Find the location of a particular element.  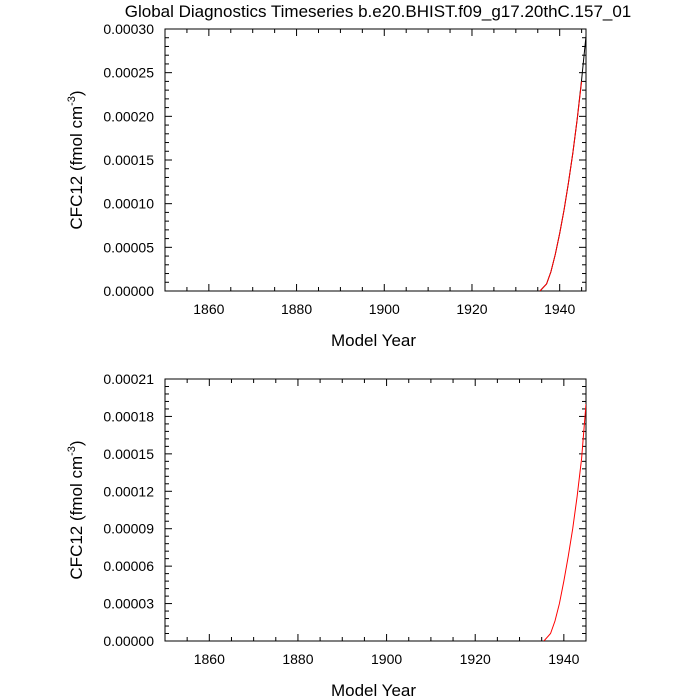

y-tick-label: 0.00018 is located at coordinates (128, 416).